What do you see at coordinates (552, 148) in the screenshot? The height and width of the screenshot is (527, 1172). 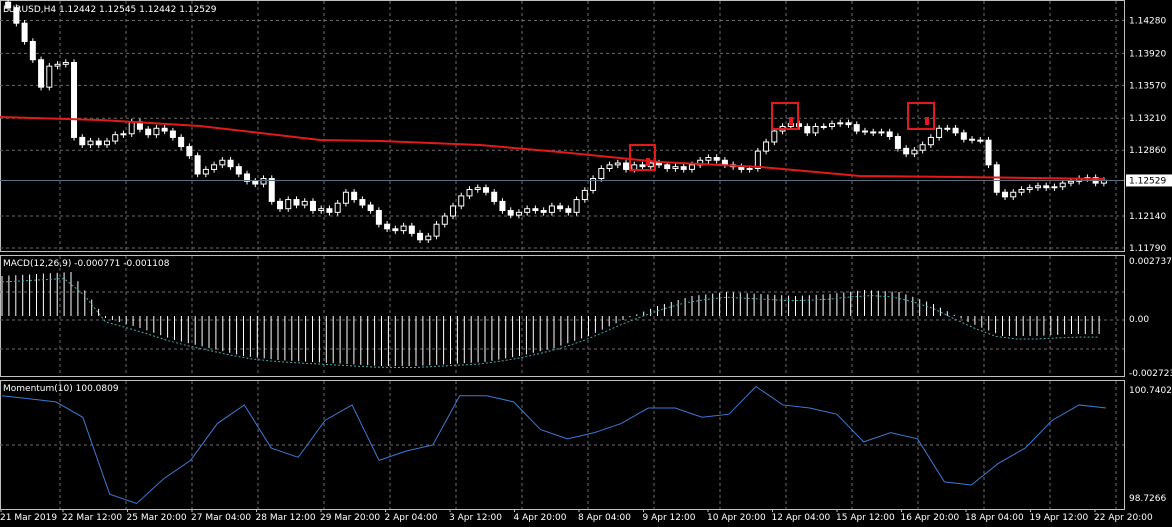 I see `moving-average-line` at bounding box center [552, 148].